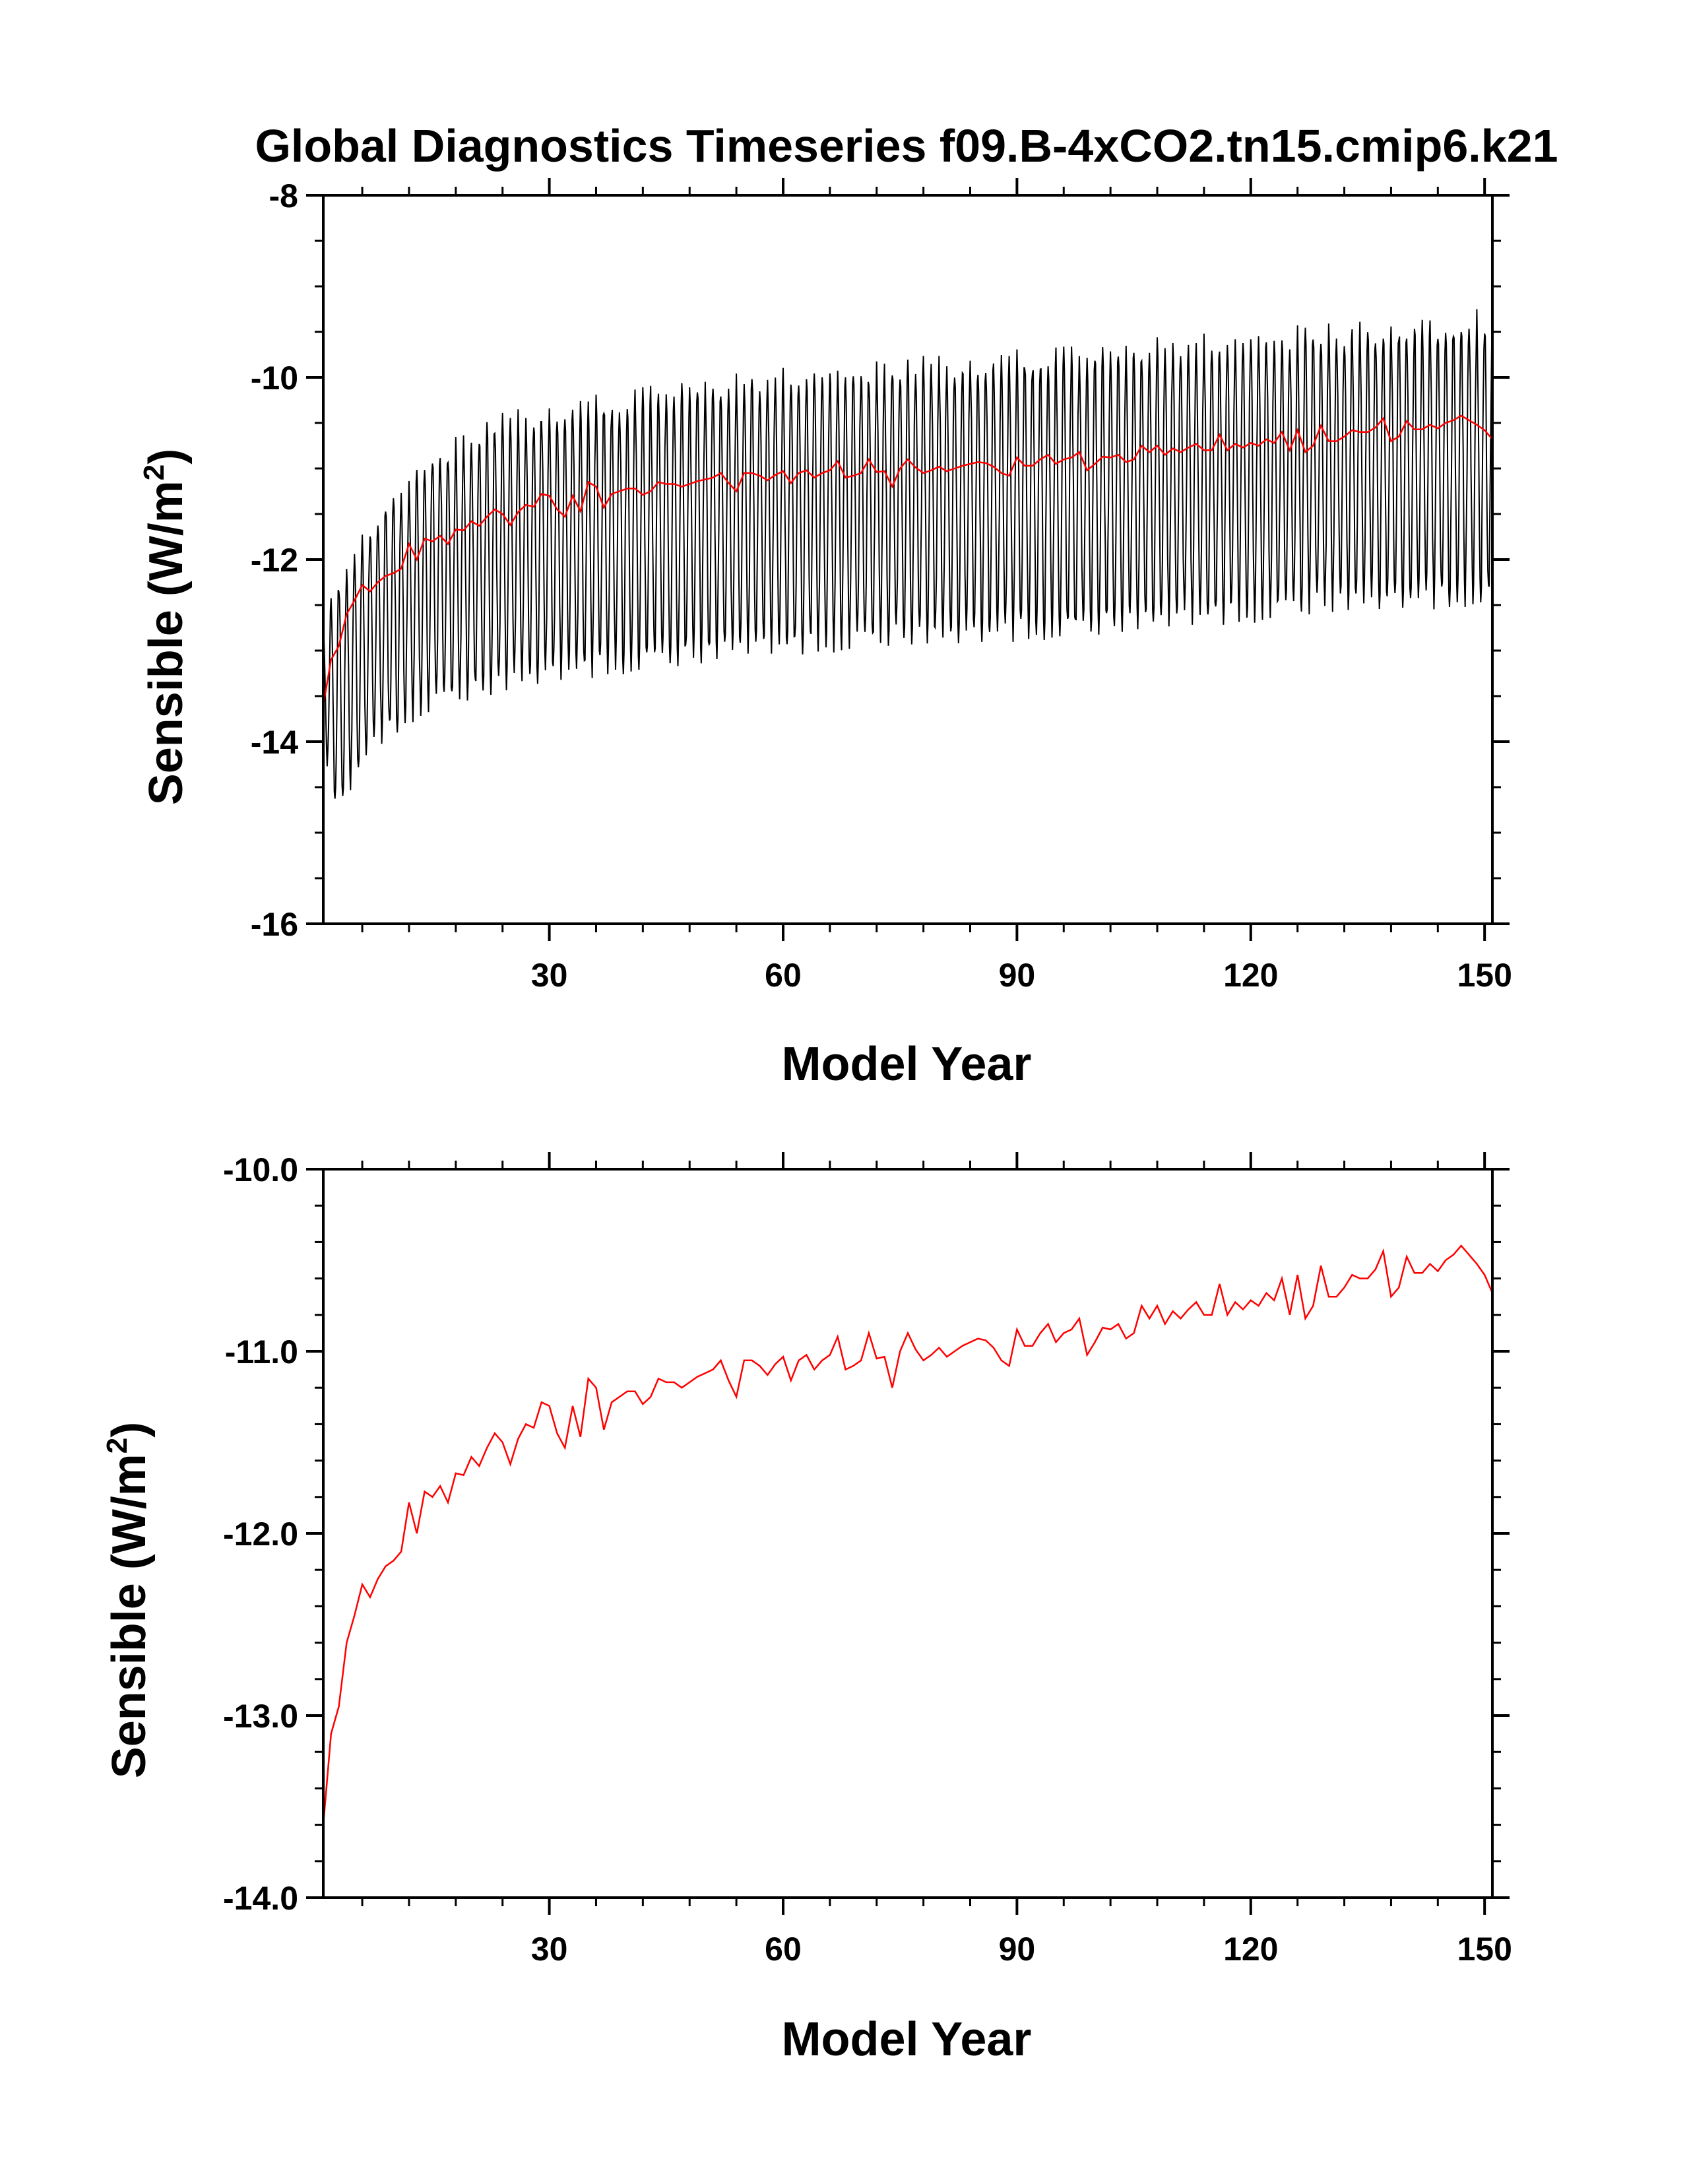 This screenshot has width=1689, height=2184. Describe the element at coordinates (549, 1949) in the screenshot. I see `bottom-x-tick-label: 30` at that location.